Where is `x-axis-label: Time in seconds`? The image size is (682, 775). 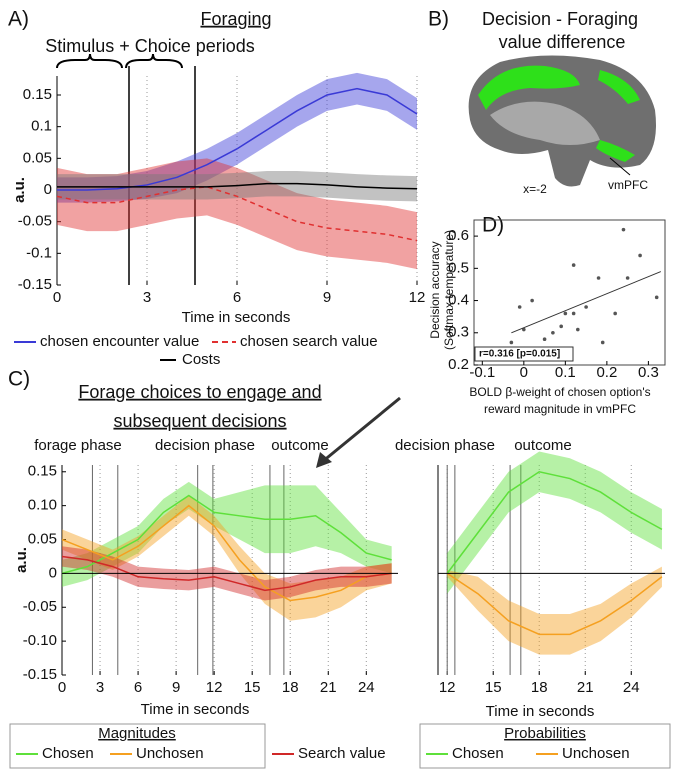
x-axis-label: Time in seconds is located at coordinates (195, 709).